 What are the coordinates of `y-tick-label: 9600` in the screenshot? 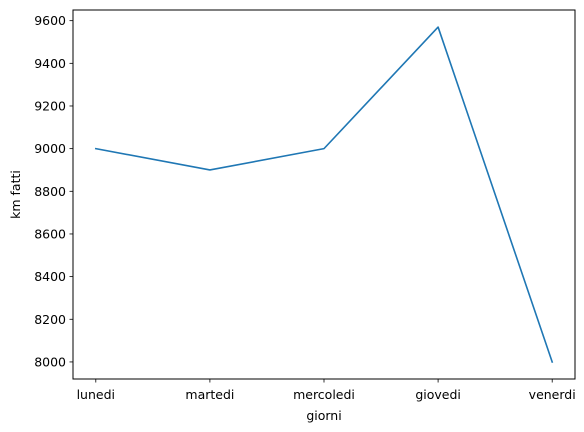 It's located at (50, 20).